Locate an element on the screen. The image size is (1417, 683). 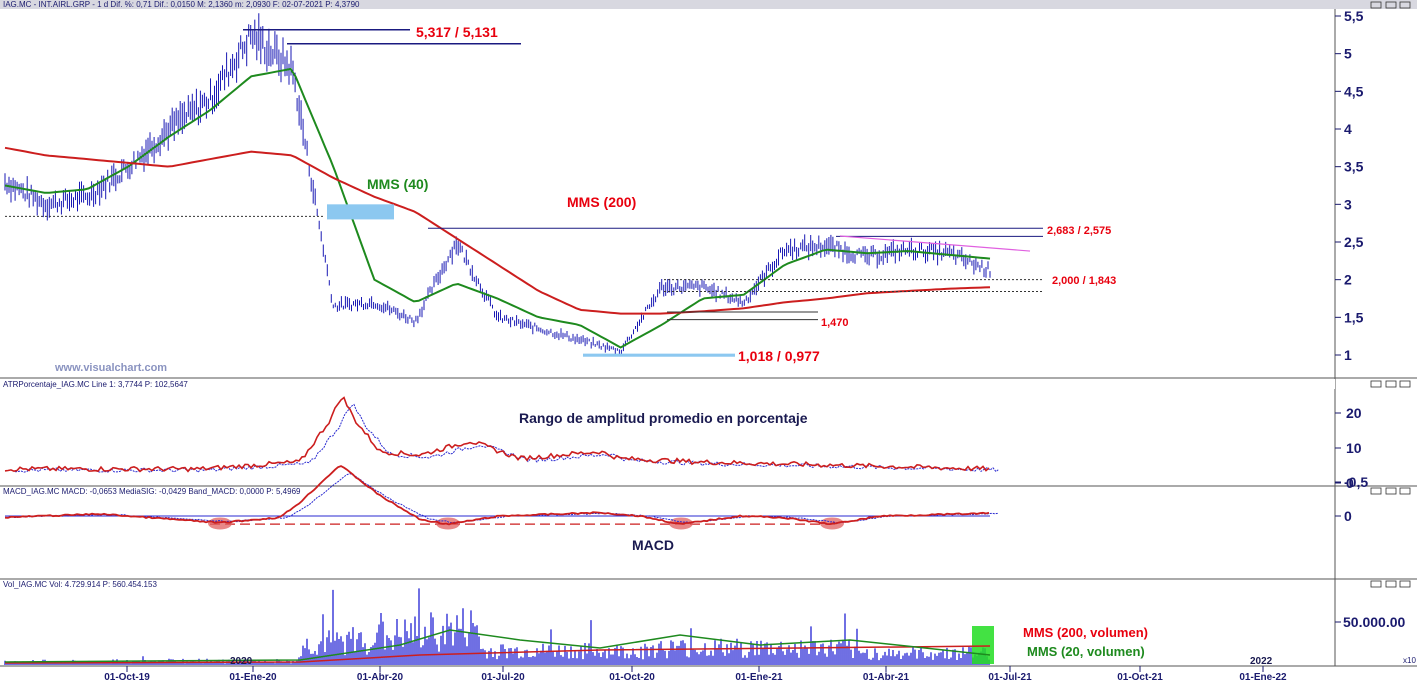
price-axis: 5,5 5 4,5 4 3,5 3 2,5 2 1,5 1 is located at coordinates (1349, 185).